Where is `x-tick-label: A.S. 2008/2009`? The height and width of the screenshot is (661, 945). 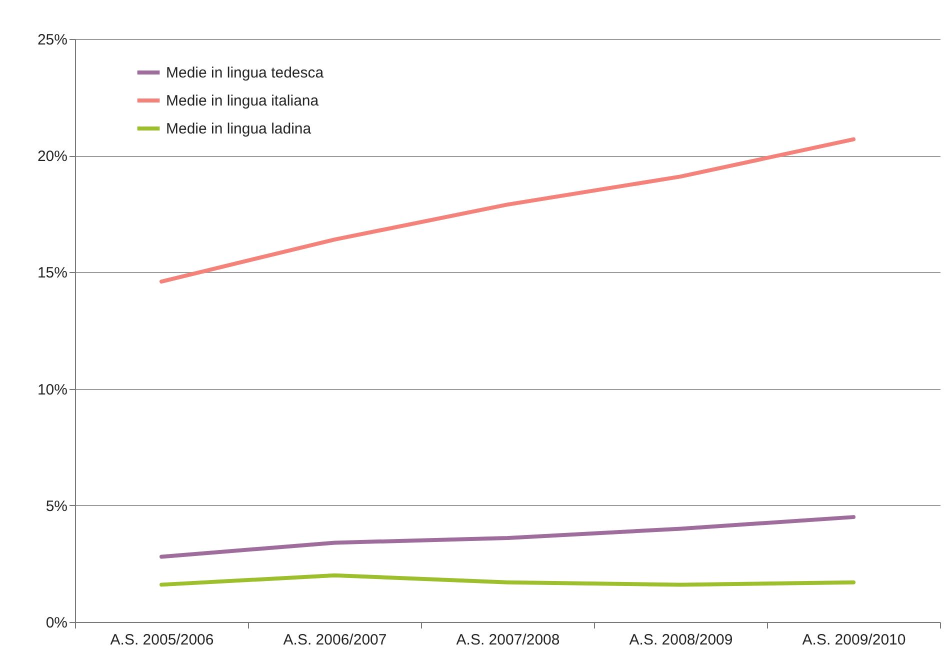
x-tick-label: A.S. 2008/2009 is located at coordinates (681, 640).